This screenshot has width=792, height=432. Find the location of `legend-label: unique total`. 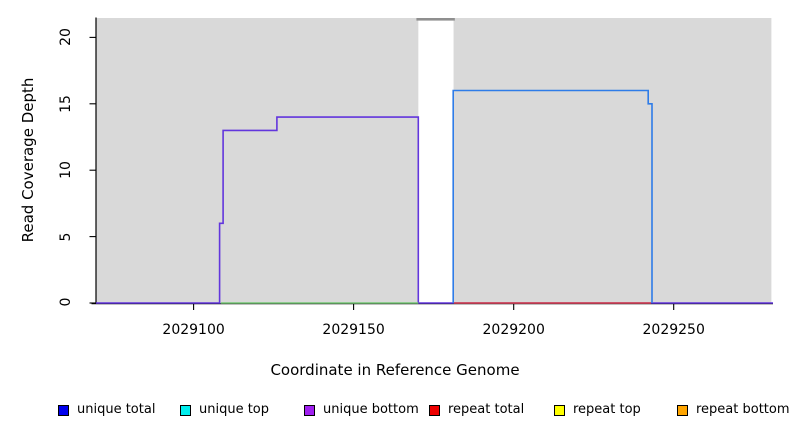

legend-label: unique total is located at coordinates (116, 409).